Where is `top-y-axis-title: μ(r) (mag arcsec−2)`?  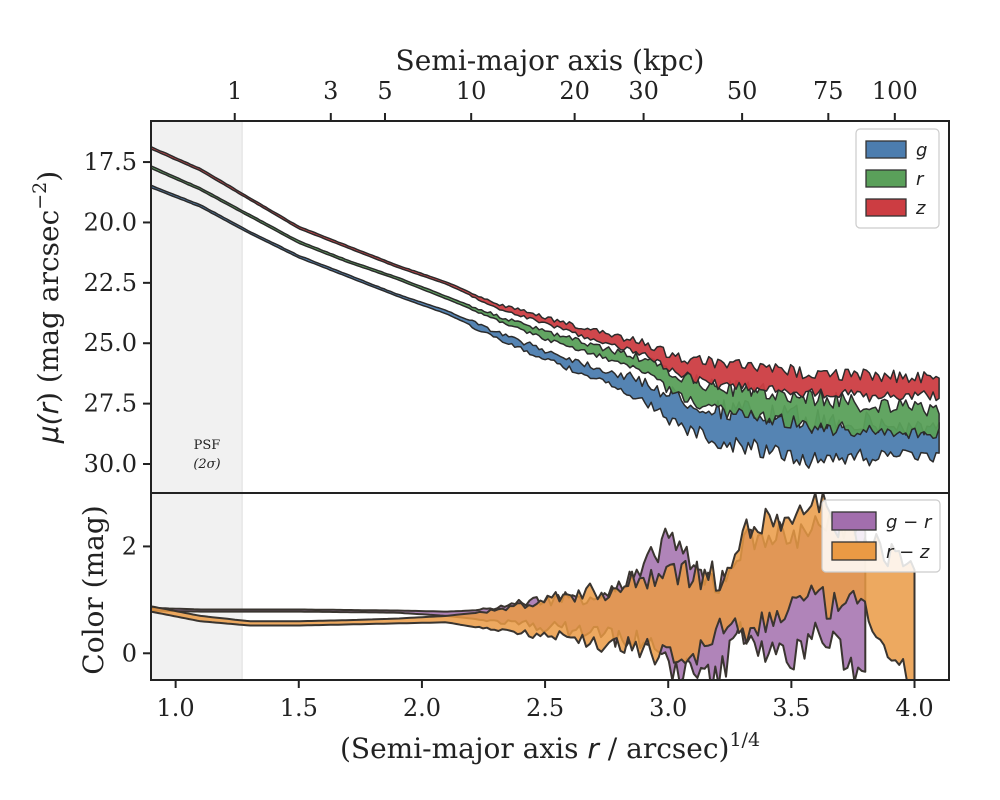 top-y-axis-title: μ(r) (mag arcsec−2) is located at coordinates (47, 307).